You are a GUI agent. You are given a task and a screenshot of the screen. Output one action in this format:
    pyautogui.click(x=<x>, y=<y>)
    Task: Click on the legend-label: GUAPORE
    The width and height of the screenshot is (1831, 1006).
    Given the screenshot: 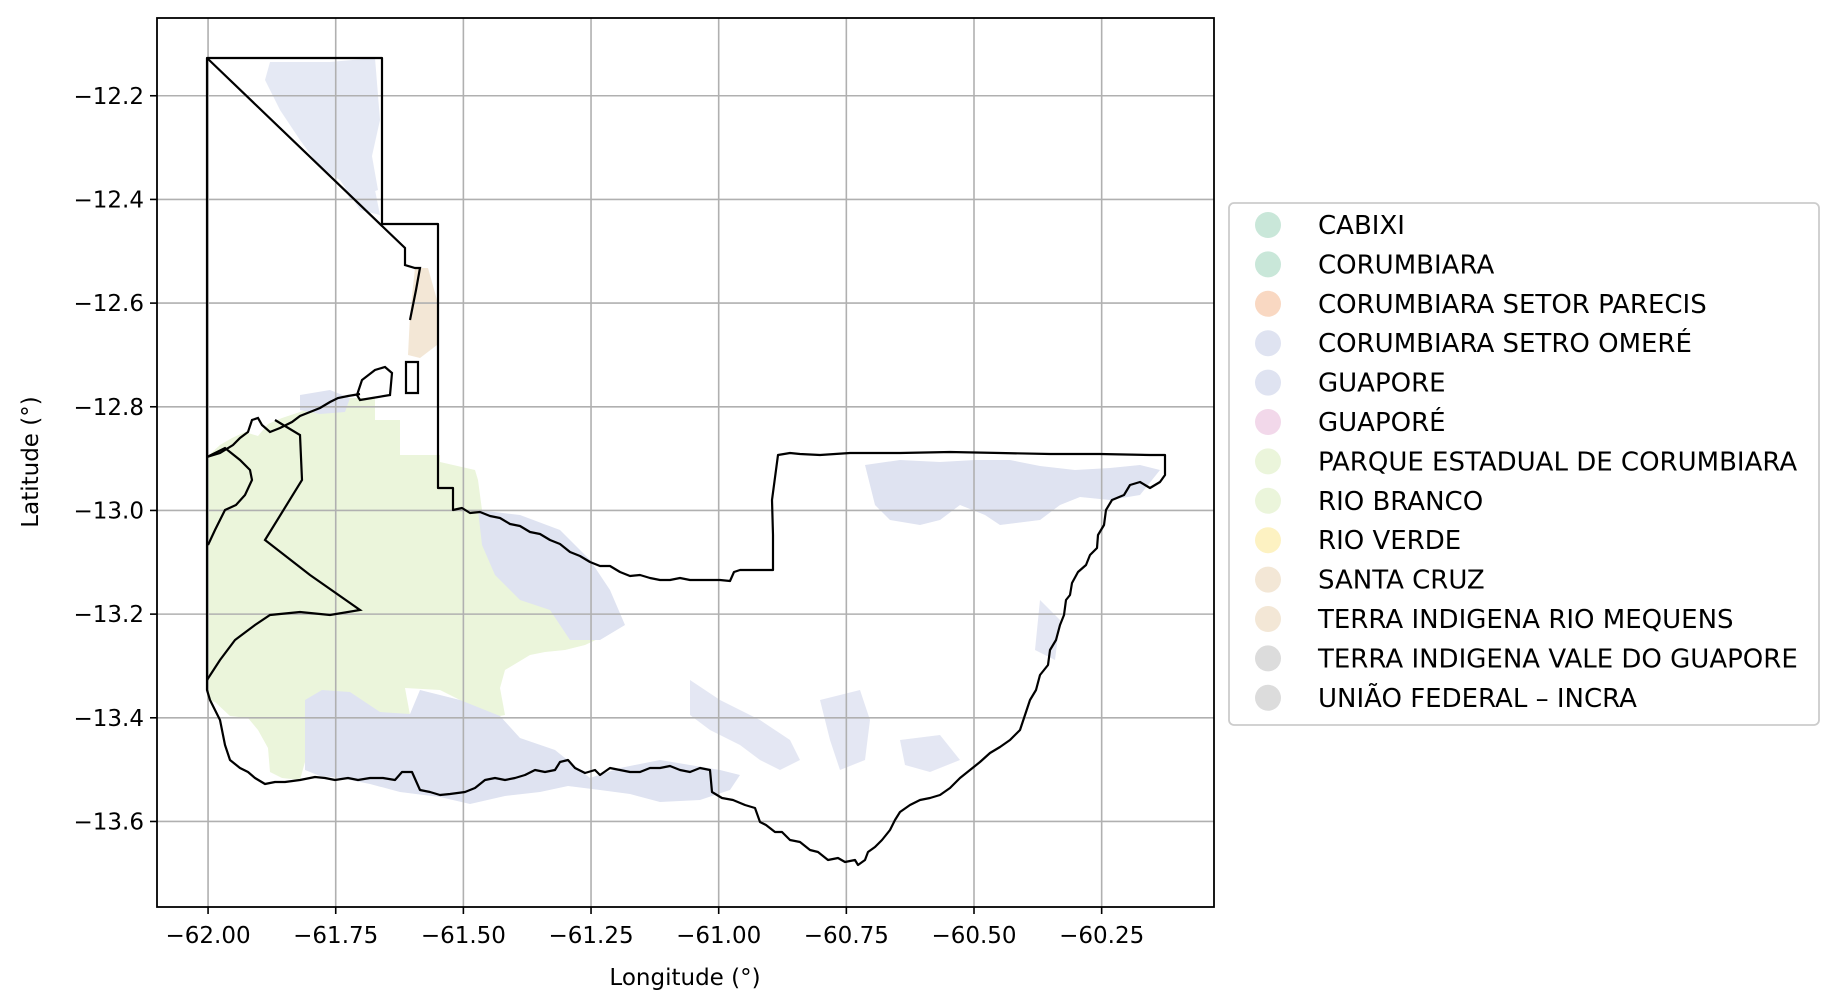 What is the action you would take?
    pyautogui.click(x=1382, y=384)
    